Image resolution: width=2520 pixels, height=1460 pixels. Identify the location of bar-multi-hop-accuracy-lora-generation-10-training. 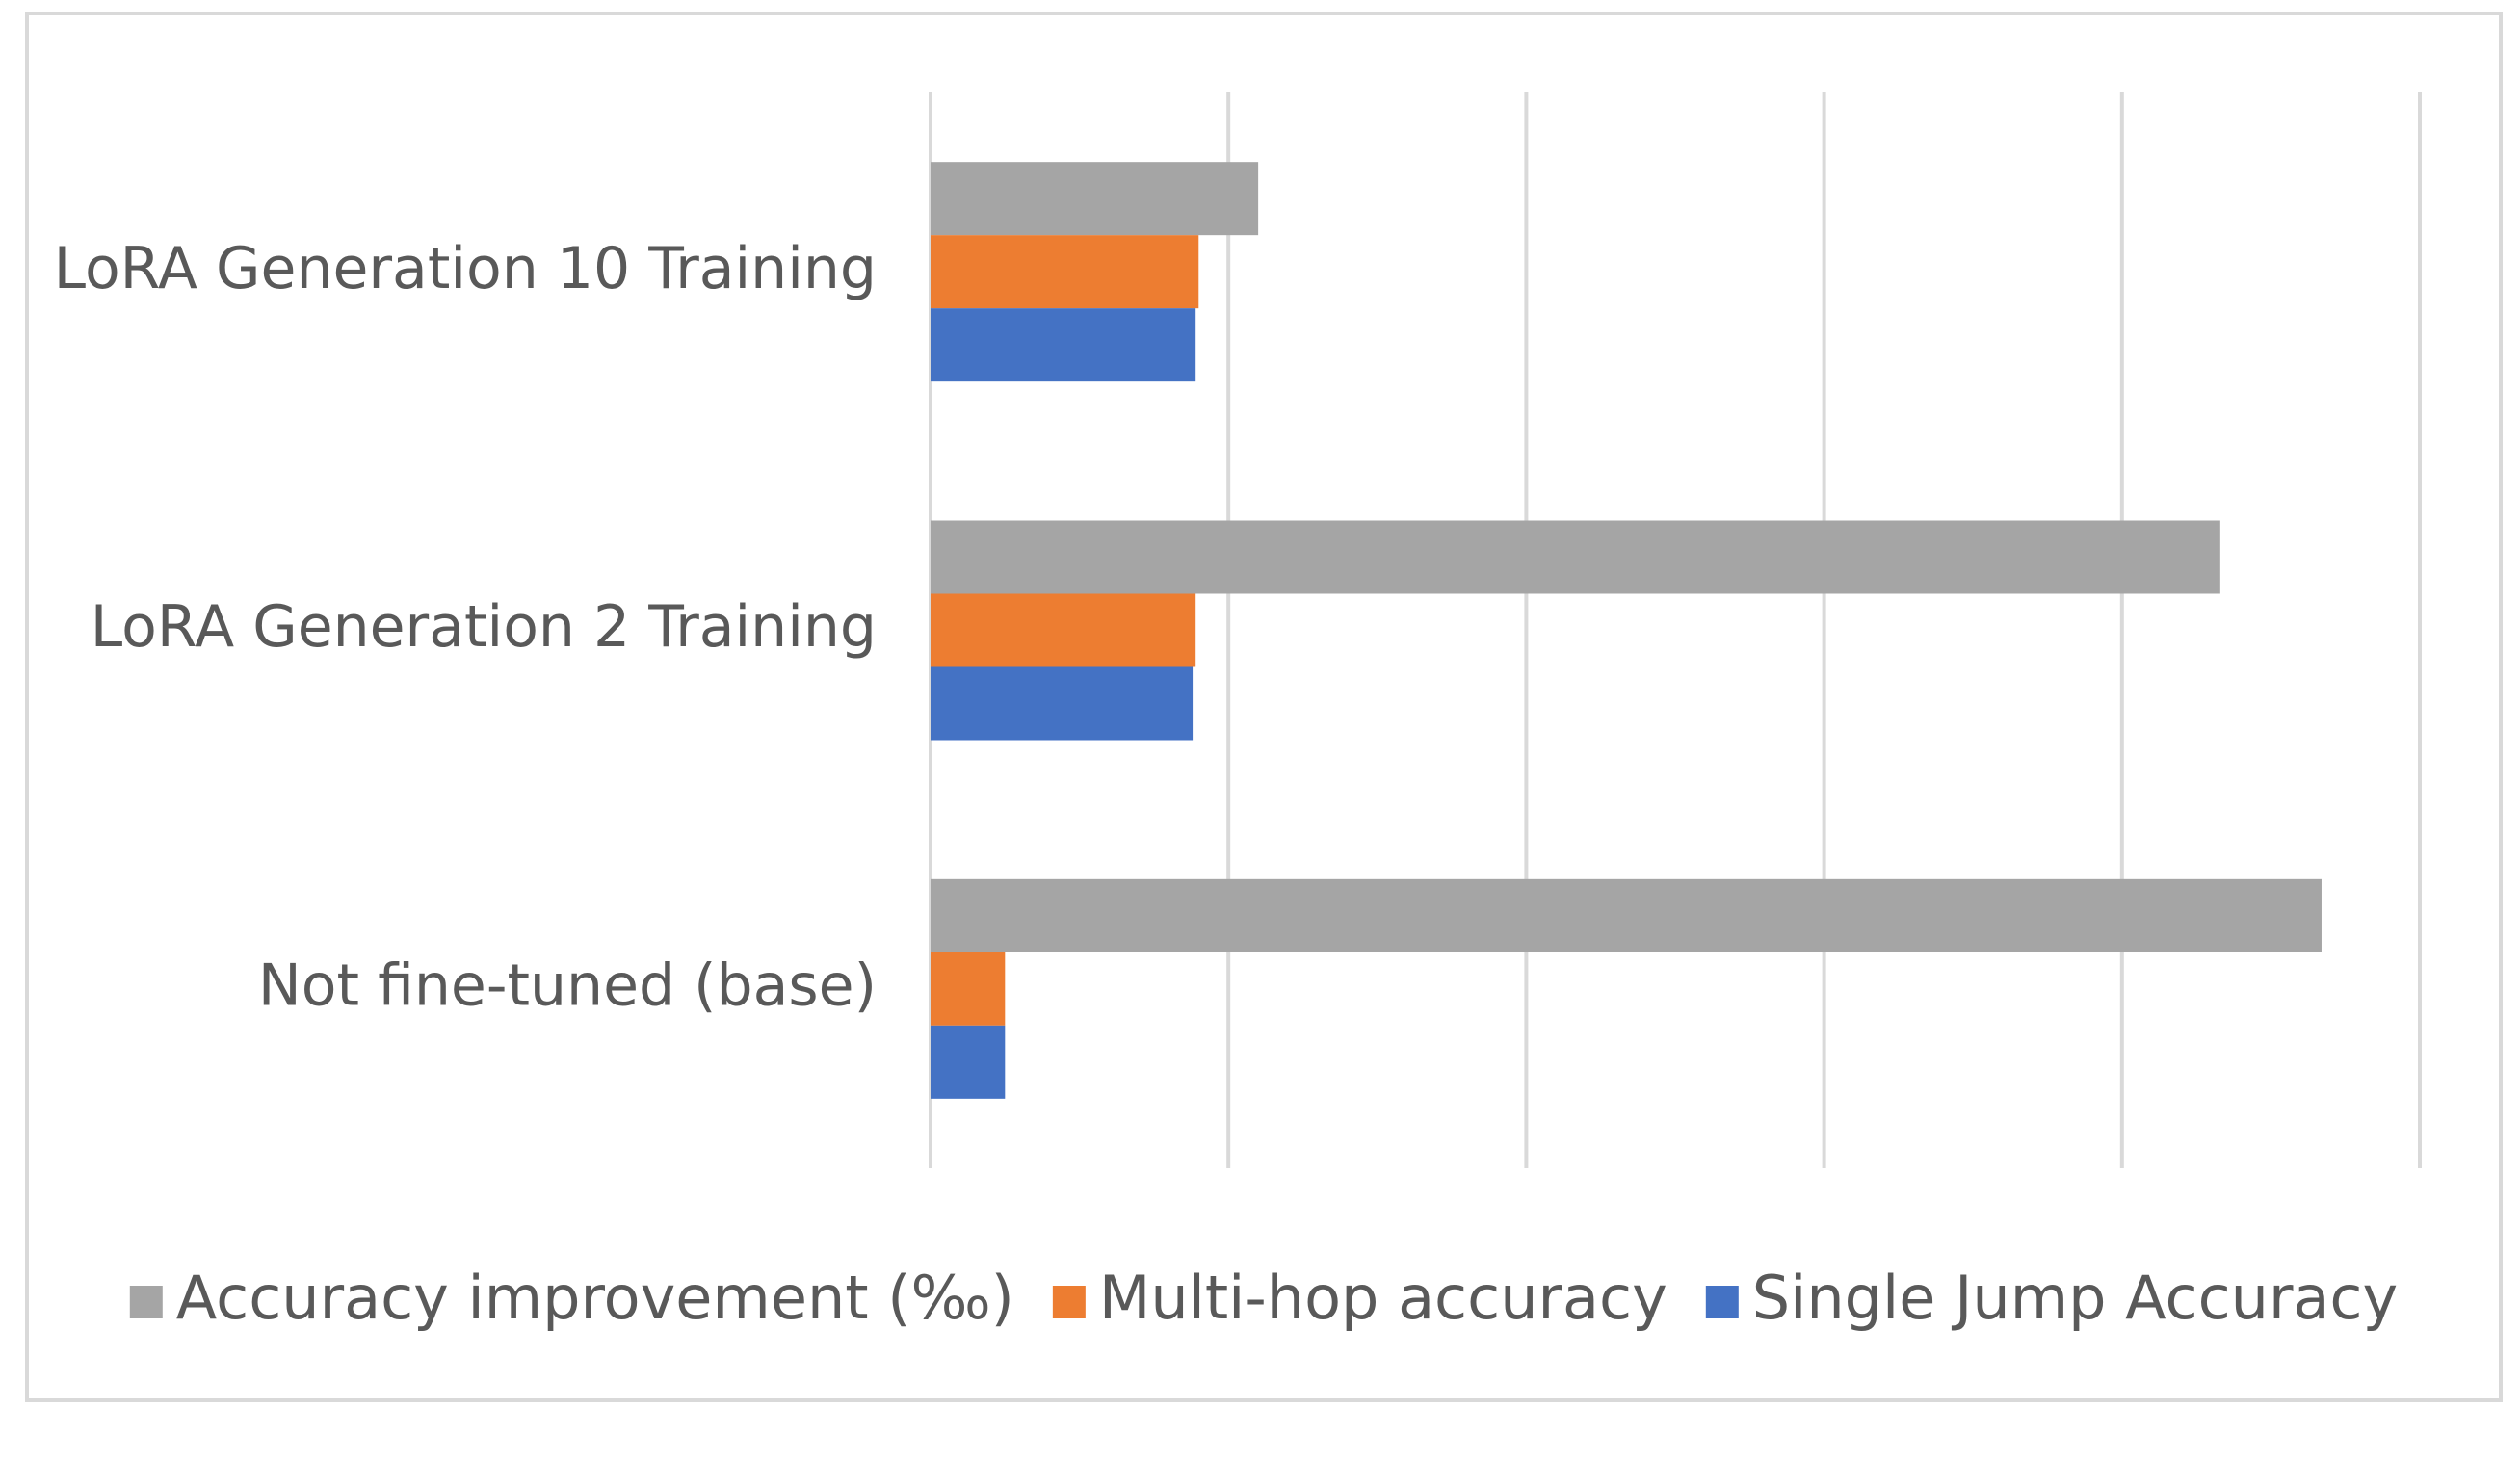
(1065, 272).